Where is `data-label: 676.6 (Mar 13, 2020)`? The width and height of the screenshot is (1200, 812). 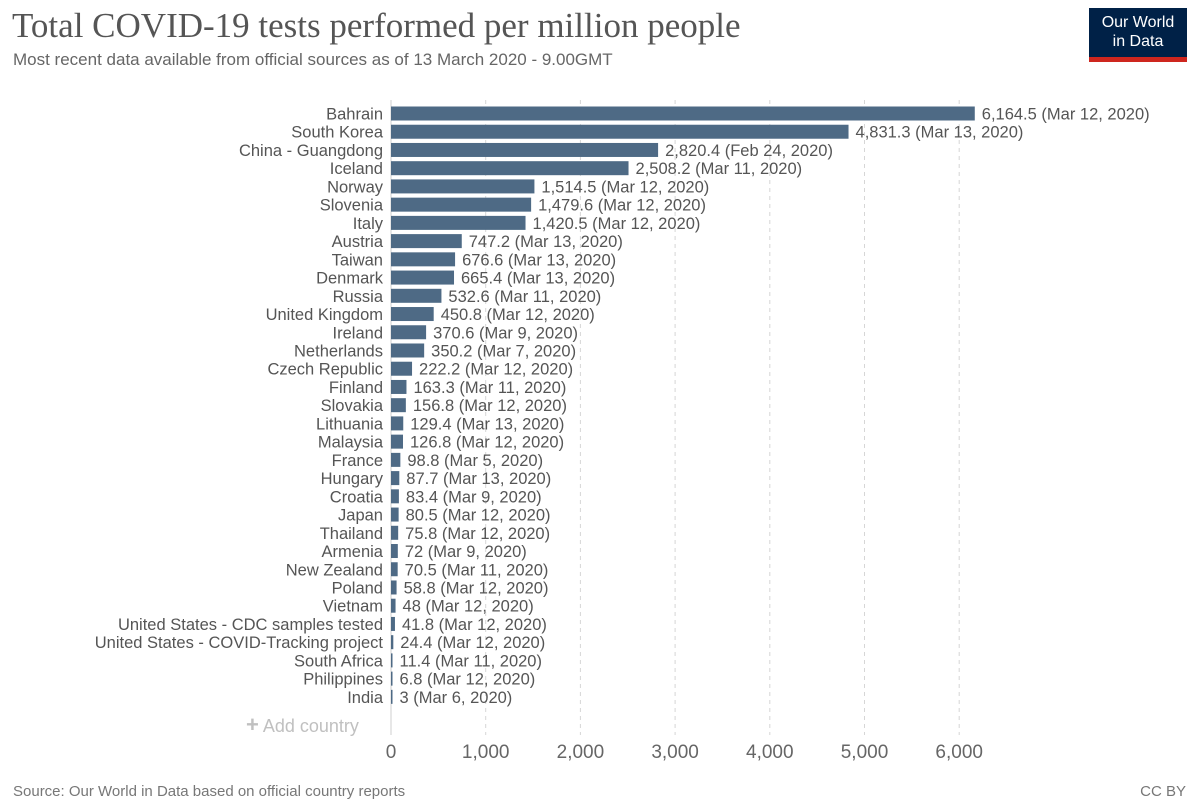
data-label: 676.6 (Mar 13, 2020) is located at coordinates (539, 260).